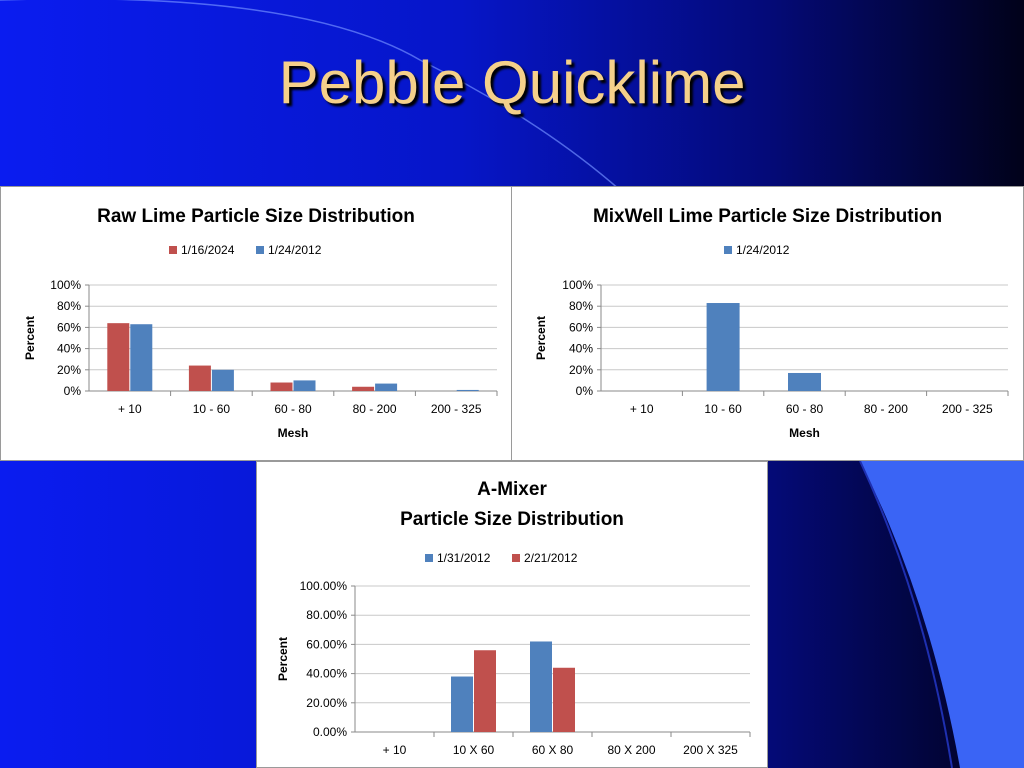 The width and height of the screenshot is (1024, 768). Describe the element at coordinates (581, 306) in the screenshot. I see `chart-mix-ytick-label-4: 80%` at that location.